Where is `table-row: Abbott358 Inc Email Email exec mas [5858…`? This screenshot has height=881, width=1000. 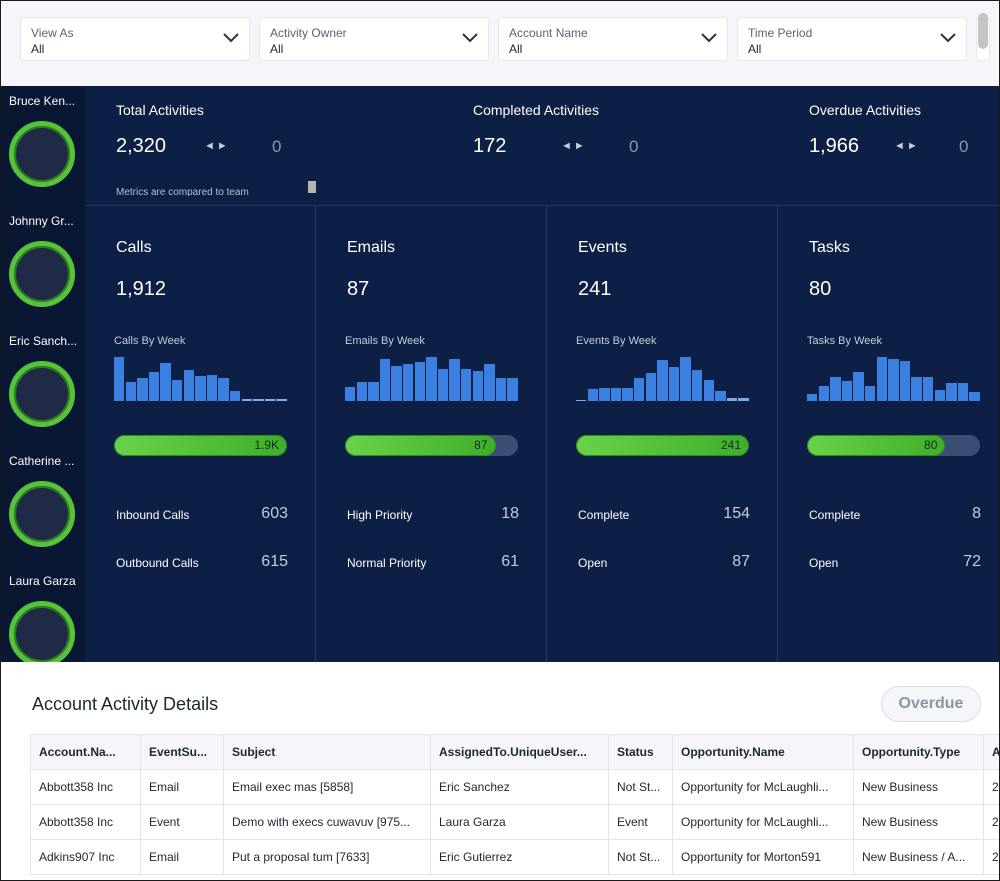
table-row: Abbott358 Inc Email Email exec mas [5858… is located at coordinates (514, 787).